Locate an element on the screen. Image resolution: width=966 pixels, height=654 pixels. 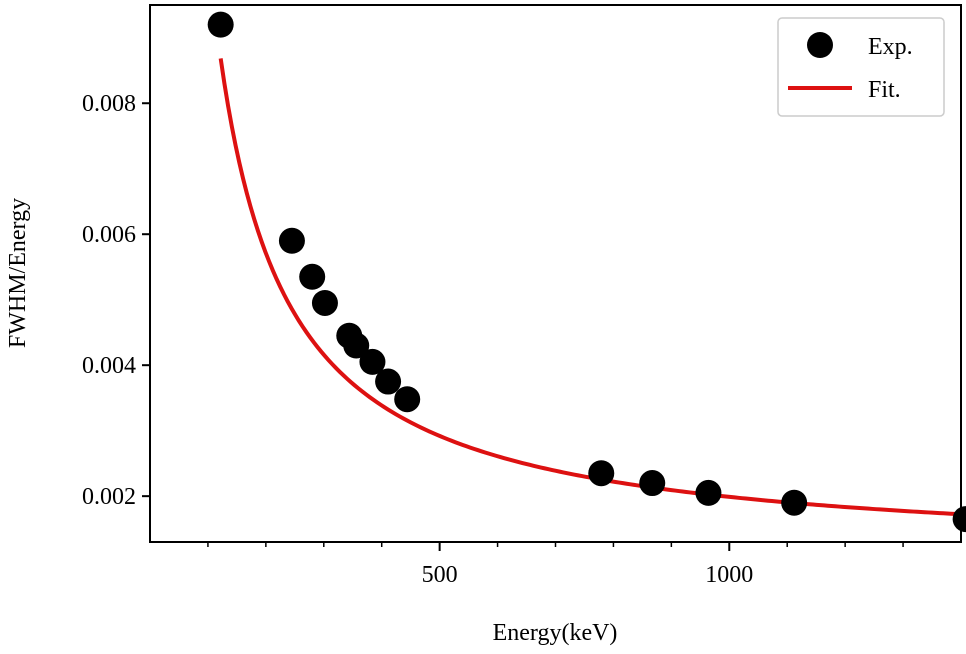
legend-label-exp: Exp. is located at coordinates (890, 47).